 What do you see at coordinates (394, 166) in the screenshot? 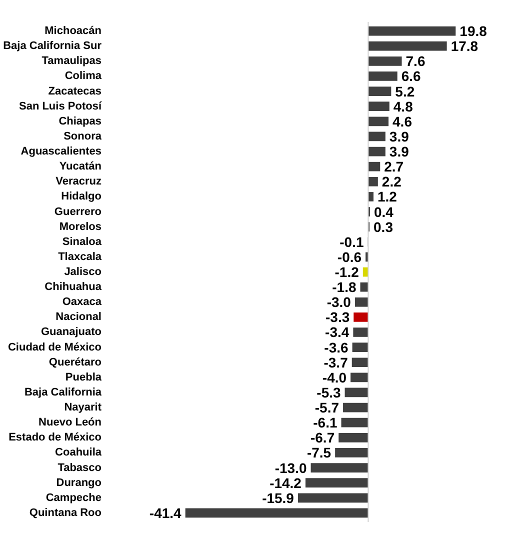
I see `data-label: 2.7` at bounding box center [394, 166].